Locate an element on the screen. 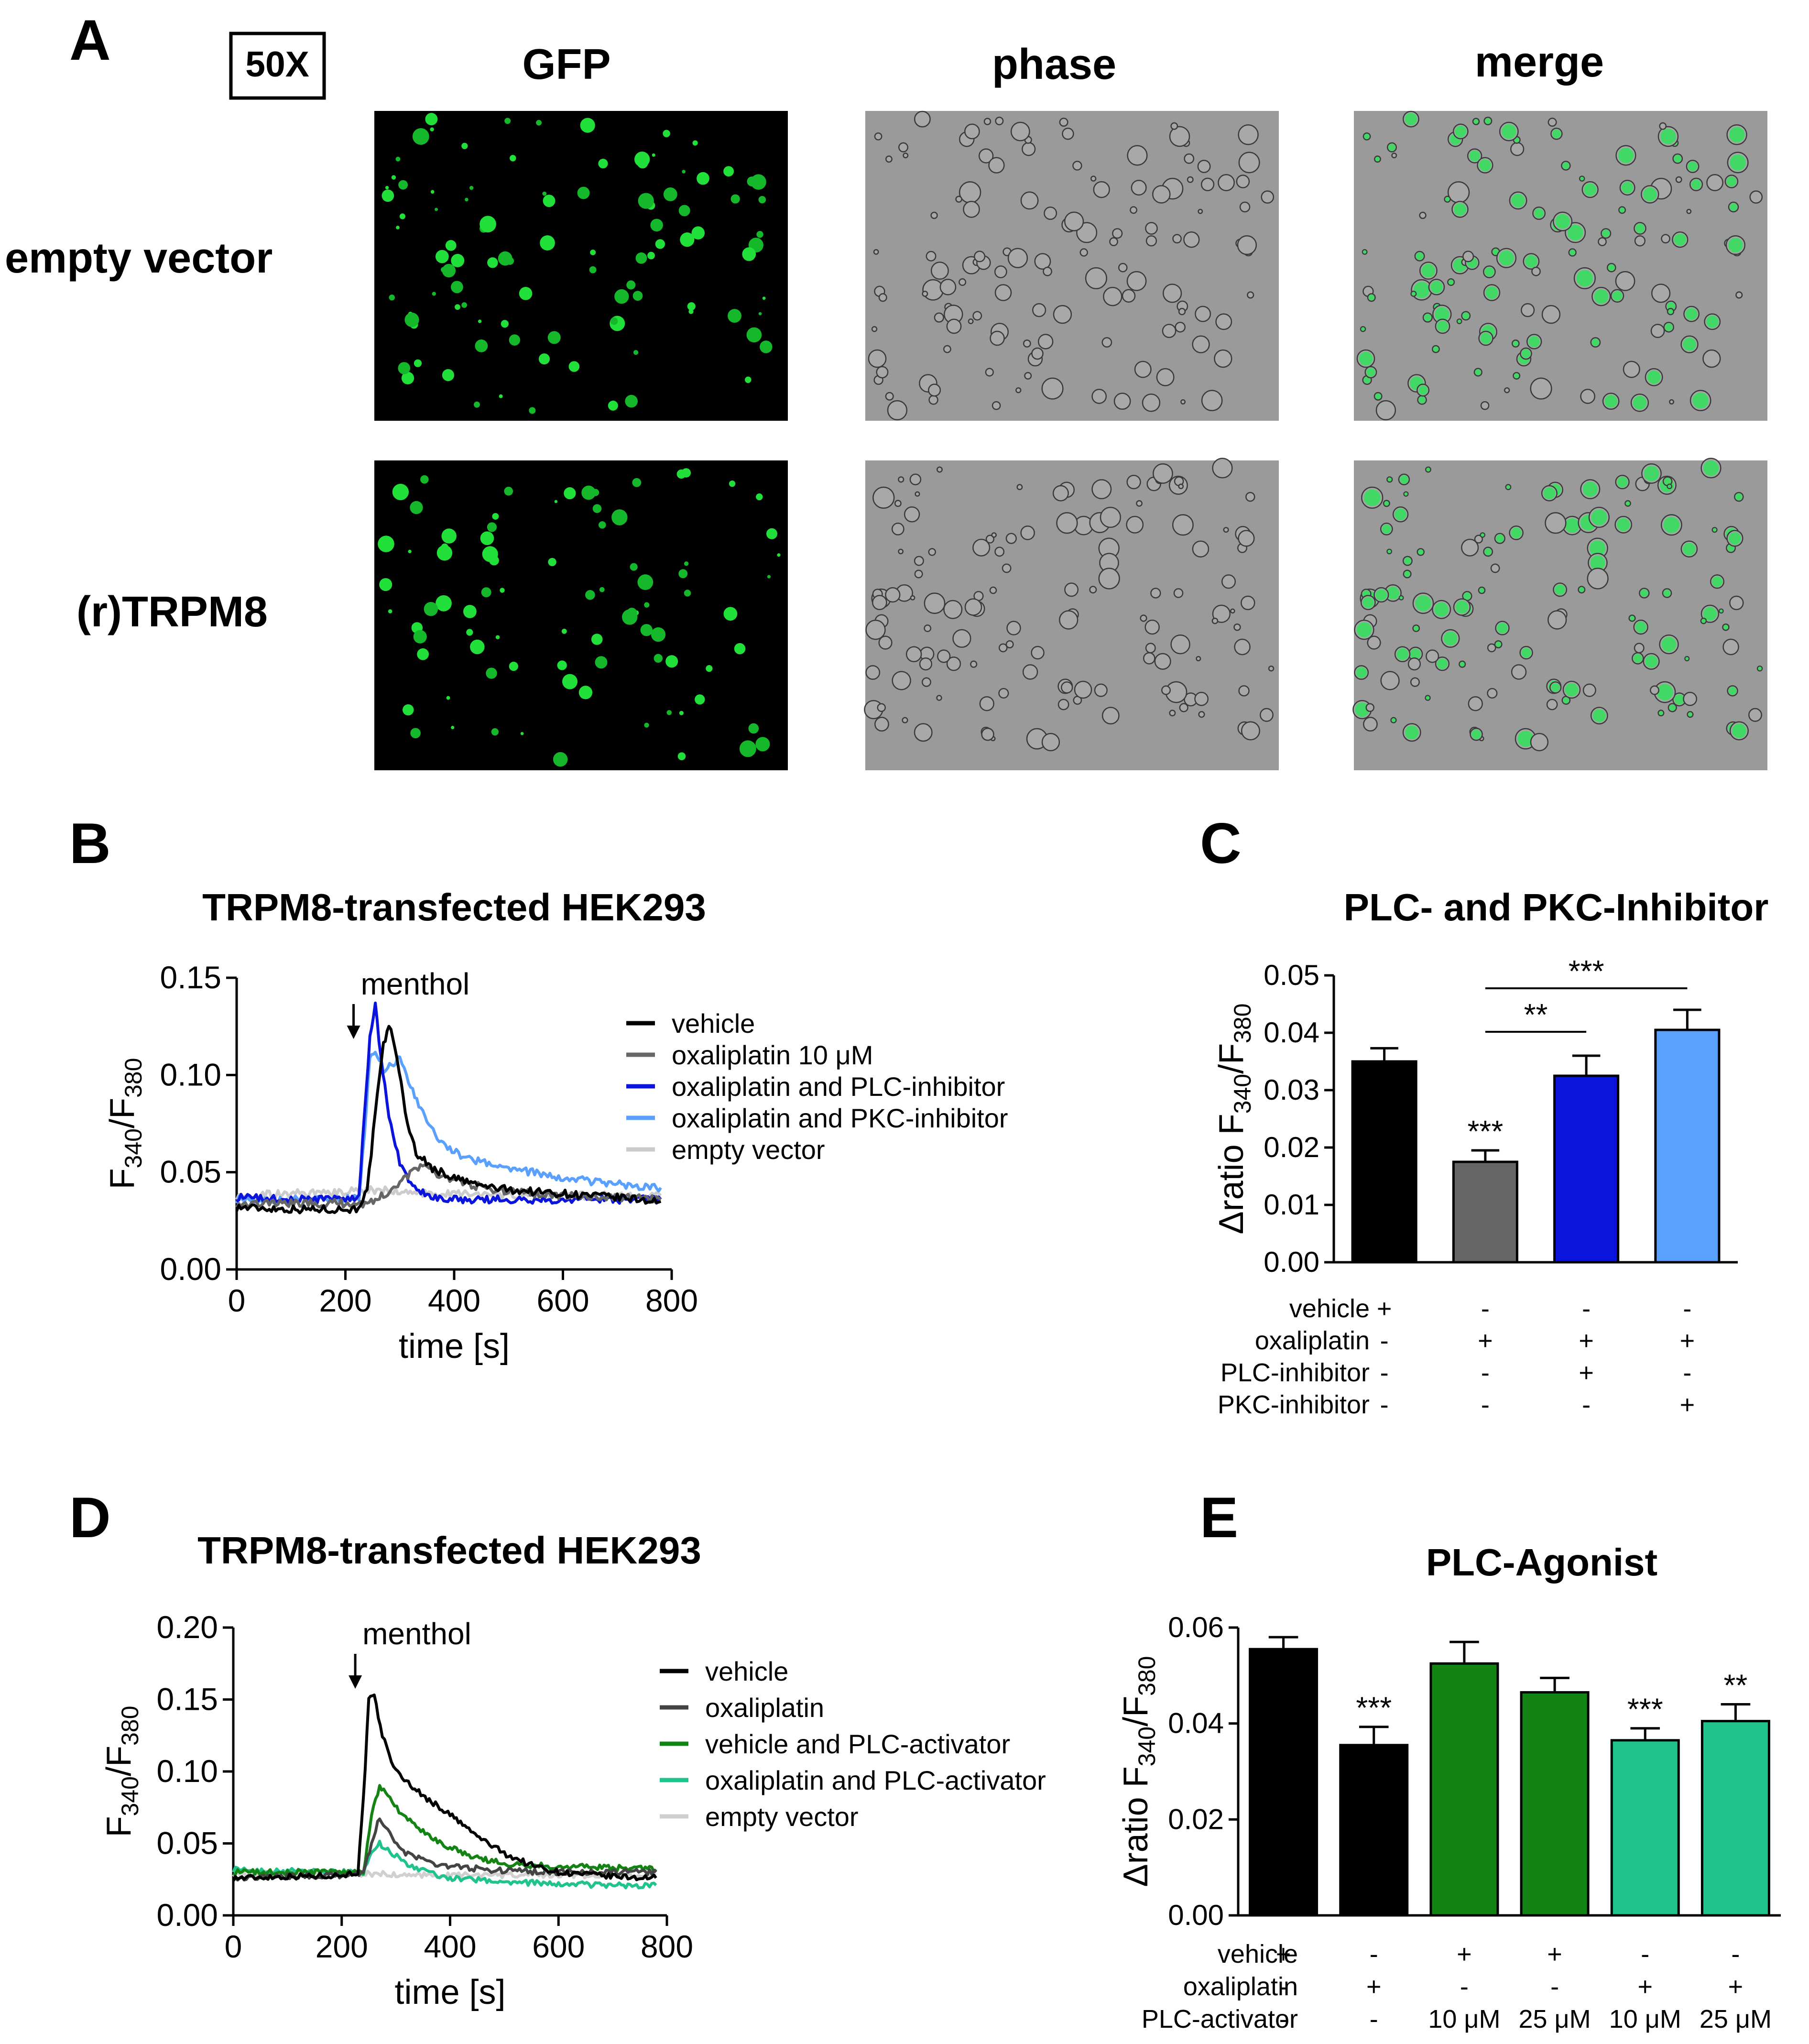 This screenshot has height=2044, width=1809. condition-label-oxaliplatin: oxaliplatin is located at coordinates (1240, 1986).